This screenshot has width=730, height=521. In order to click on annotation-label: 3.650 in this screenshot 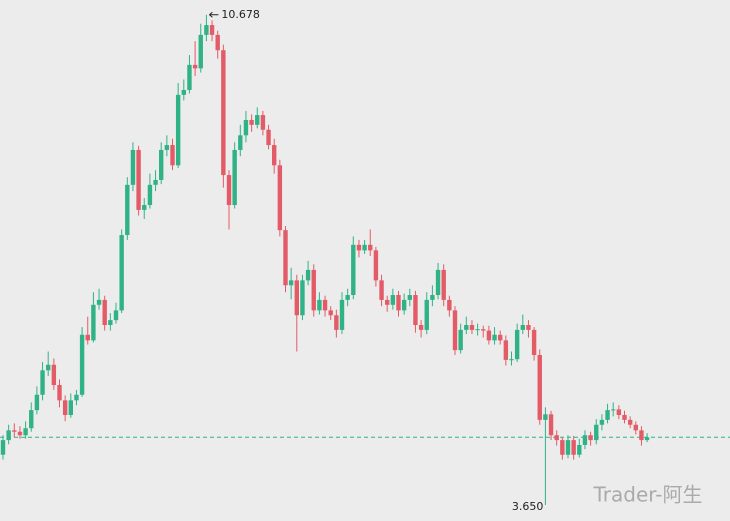, I will do `click(528, 506)`.